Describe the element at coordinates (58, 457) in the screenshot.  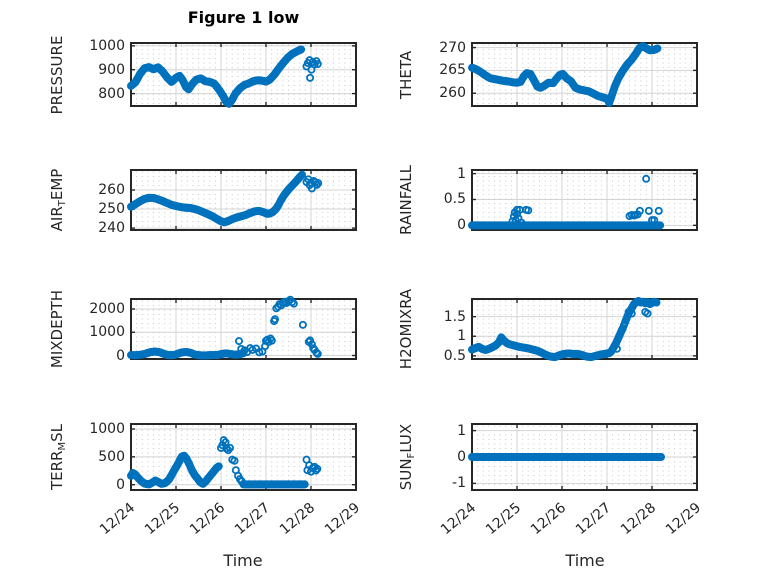
I see `y-axis-label-terr_msl: TERRMSL` at that location.